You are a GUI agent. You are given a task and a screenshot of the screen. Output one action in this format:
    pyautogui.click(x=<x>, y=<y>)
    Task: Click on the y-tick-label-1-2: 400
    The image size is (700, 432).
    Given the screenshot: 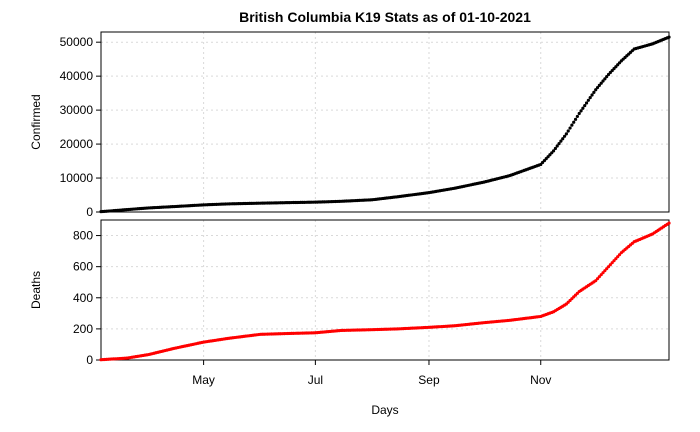 What is the action you would take?
    pyautogui.click(x=83, y=298)
    